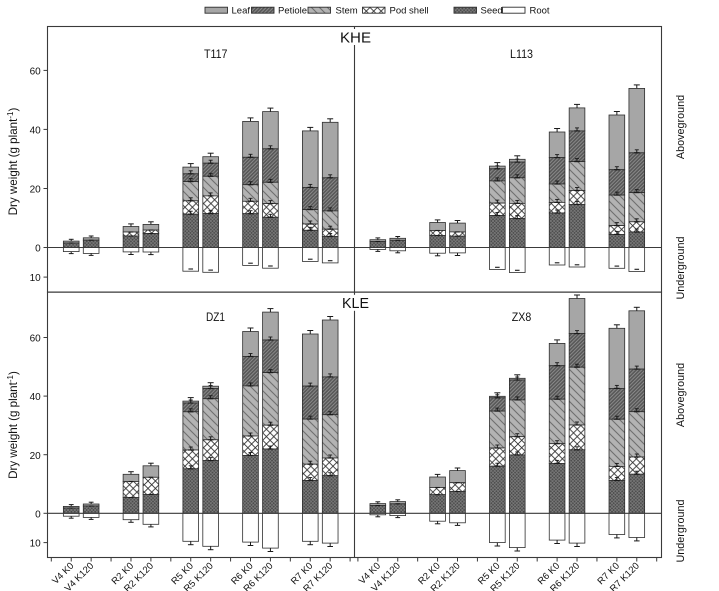  Describe the element at coordinates (347, 11) in the screenshot. I see `svg-text: Stem` at that location.